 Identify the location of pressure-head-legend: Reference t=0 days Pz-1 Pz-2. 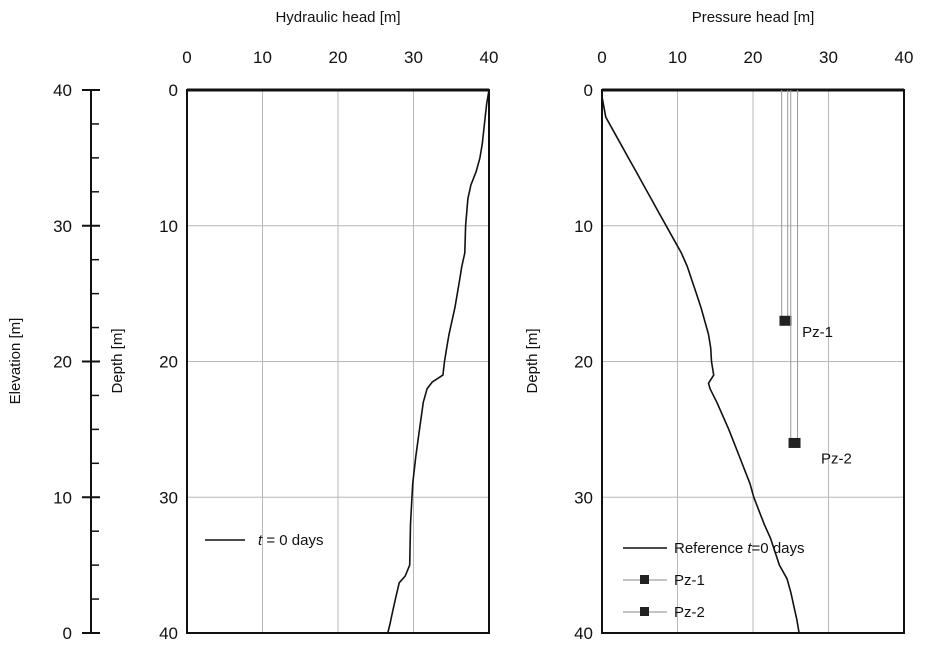
(714, 580).